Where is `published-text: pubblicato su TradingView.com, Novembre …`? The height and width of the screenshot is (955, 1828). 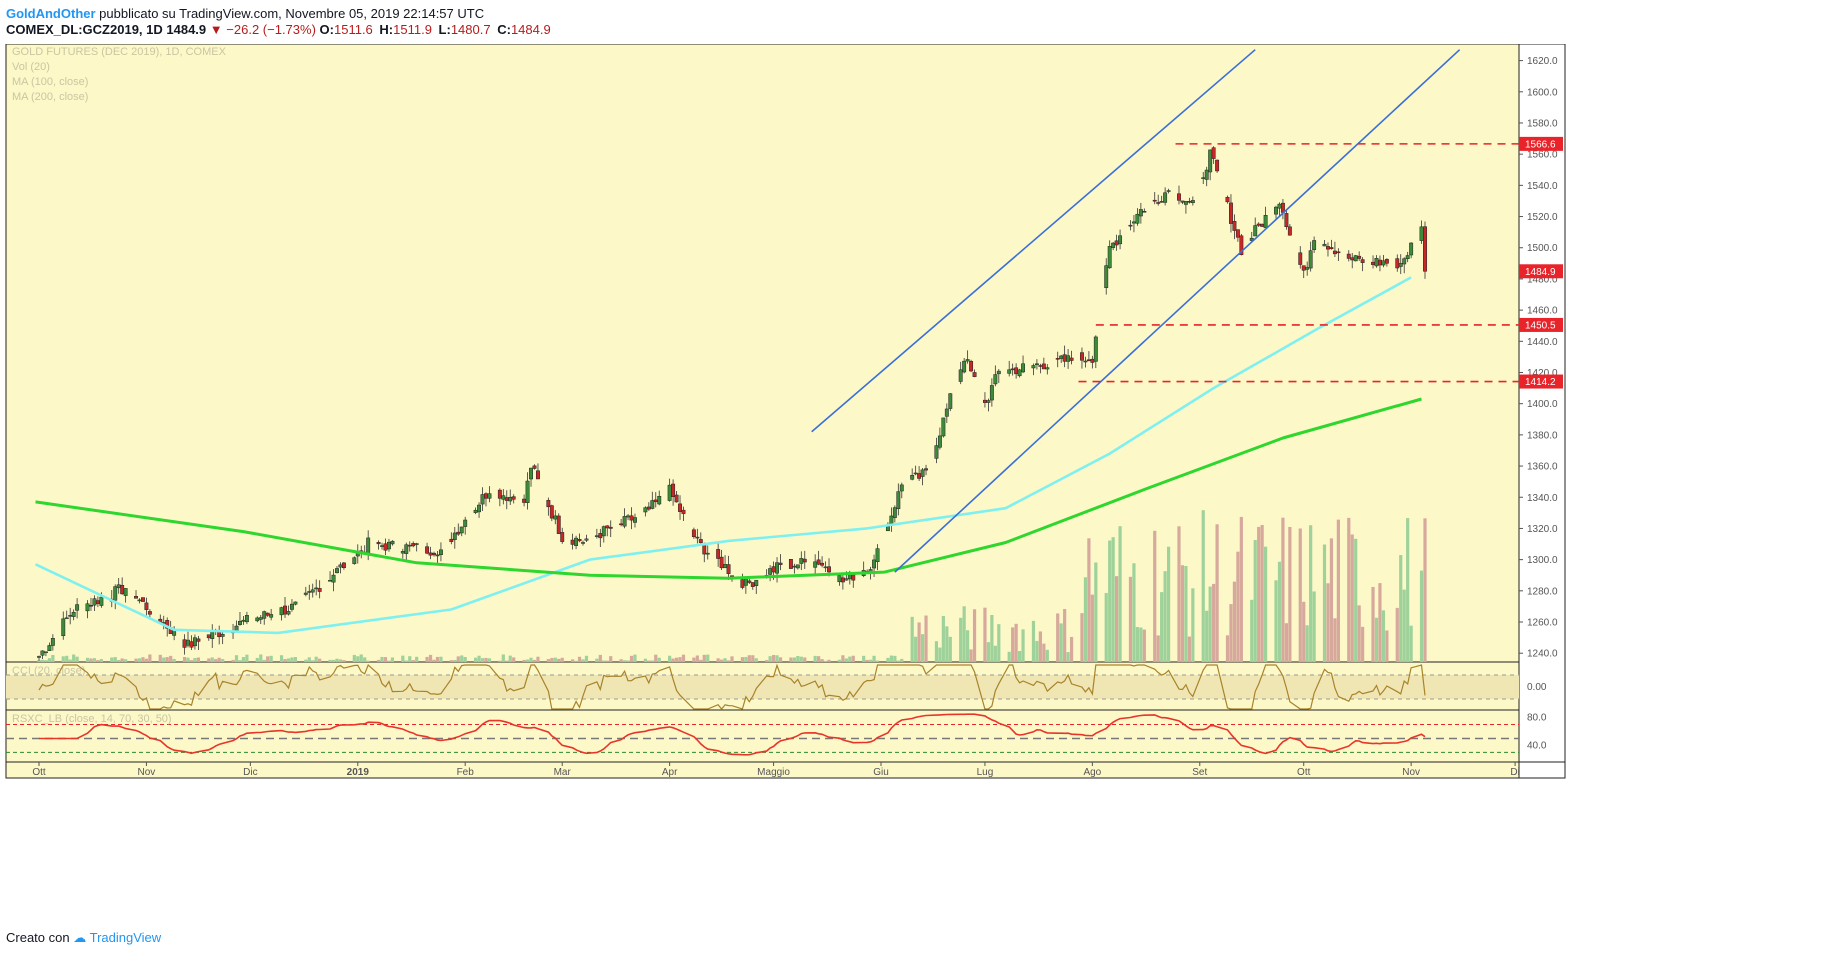 published-text: pubblicato su TradingView.com, Novembre … is located at coordinates (292, 13).